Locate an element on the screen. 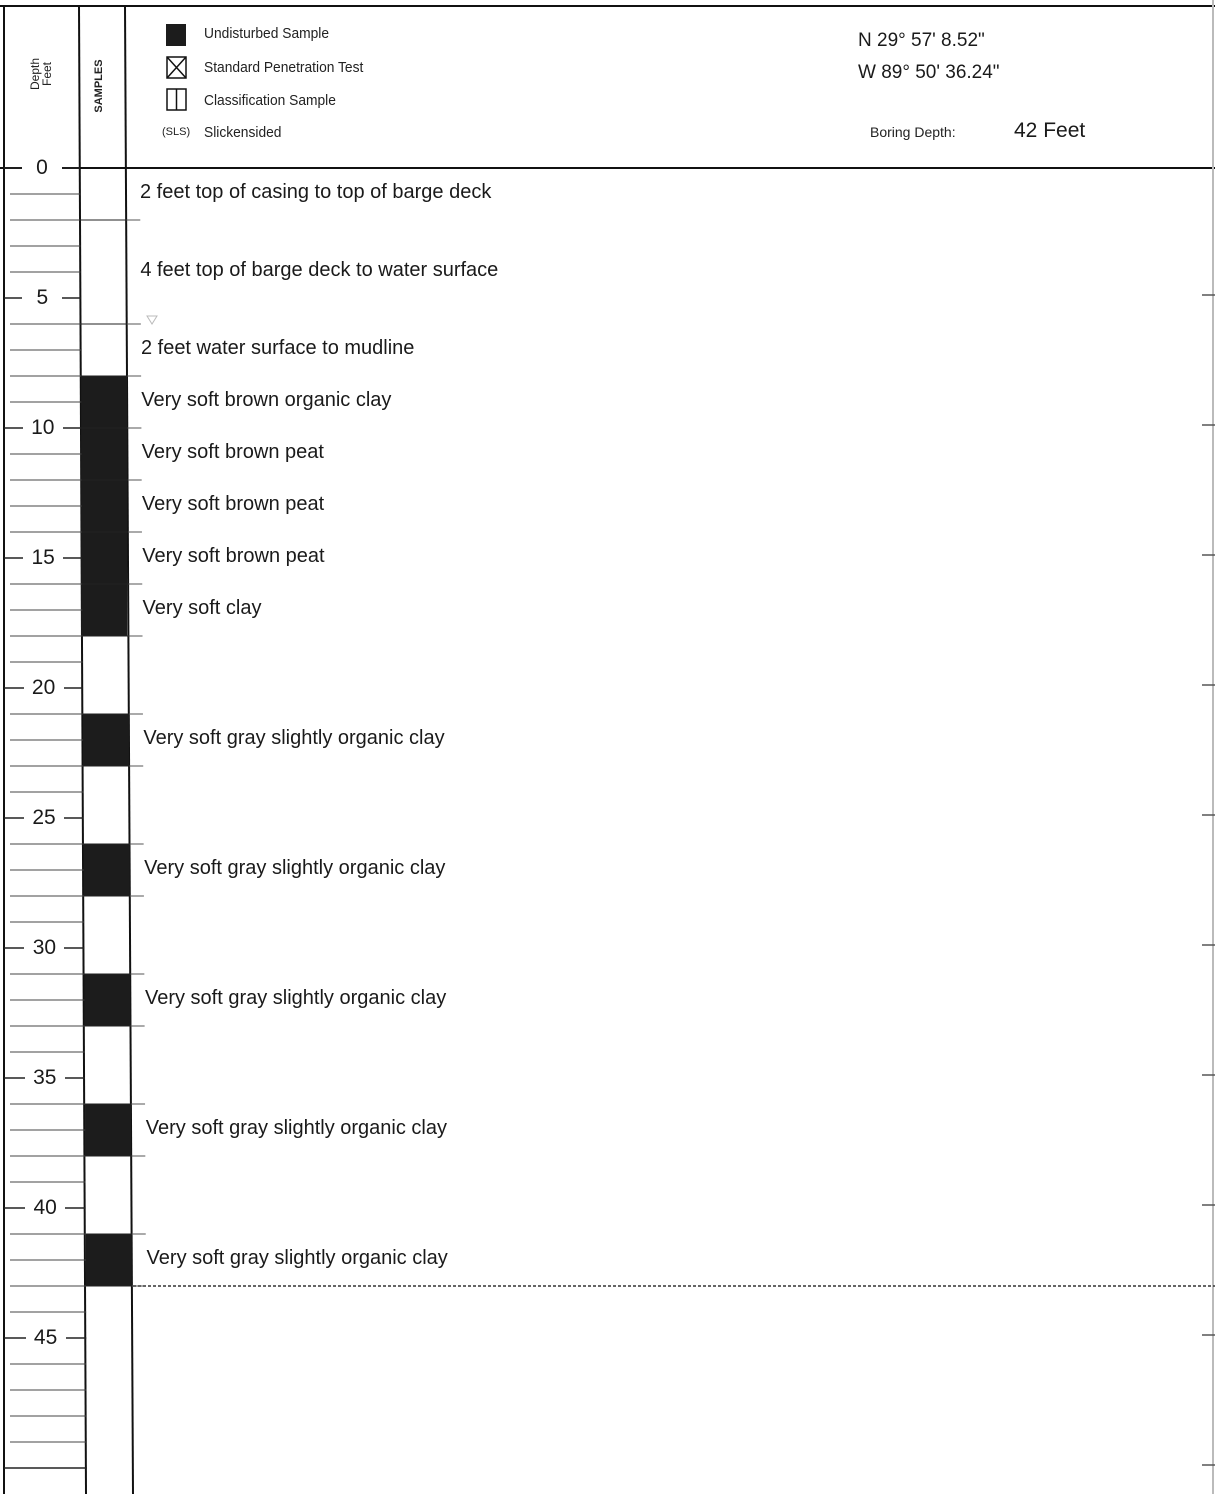 The image size is (1215, 1494). latitude: N 29° 57' 8.52" is located at coordinates (921, 40).